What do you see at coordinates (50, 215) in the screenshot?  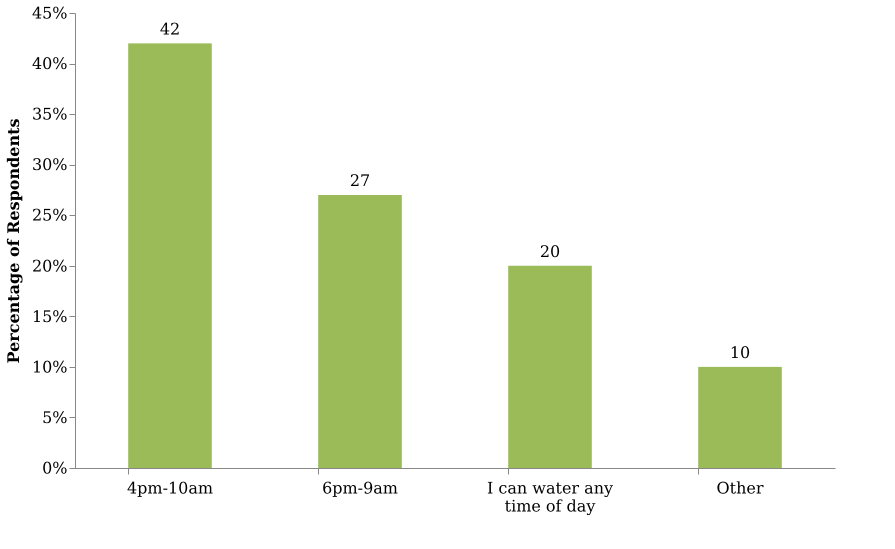 I see `y-tick-label: 25%` at bounding box center [50, 215].